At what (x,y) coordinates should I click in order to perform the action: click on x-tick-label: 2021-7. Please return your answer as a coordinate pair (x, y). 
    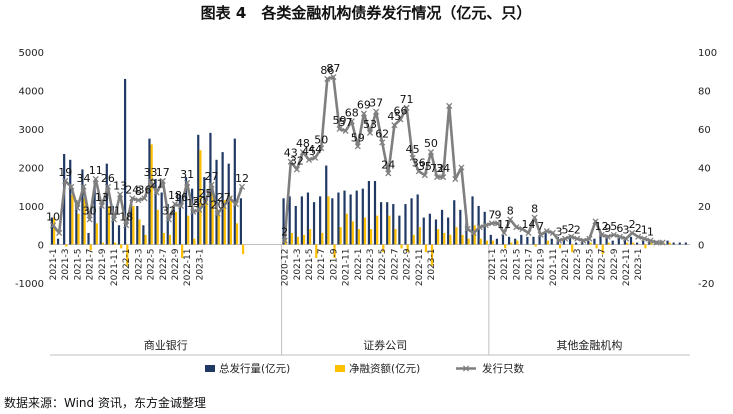
    Looking at the image, I should click on (322, 265).